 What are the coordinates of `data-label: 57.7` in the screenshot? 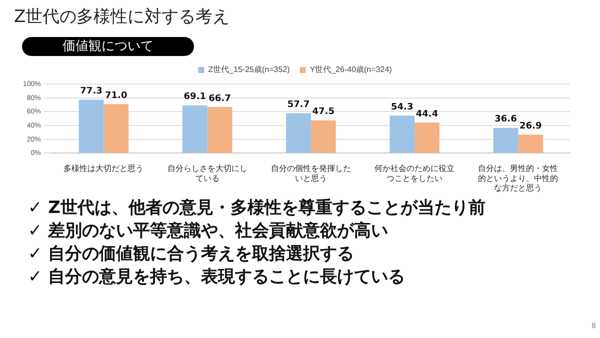 It's located at (298, 105).